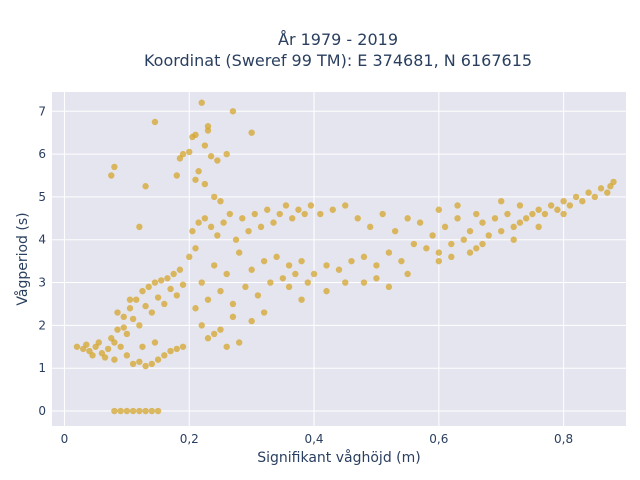  What do you see at coordinates (42, 283) in the screenshot?
I see `y-tick-label: 3` at bounding box center [42, 283].